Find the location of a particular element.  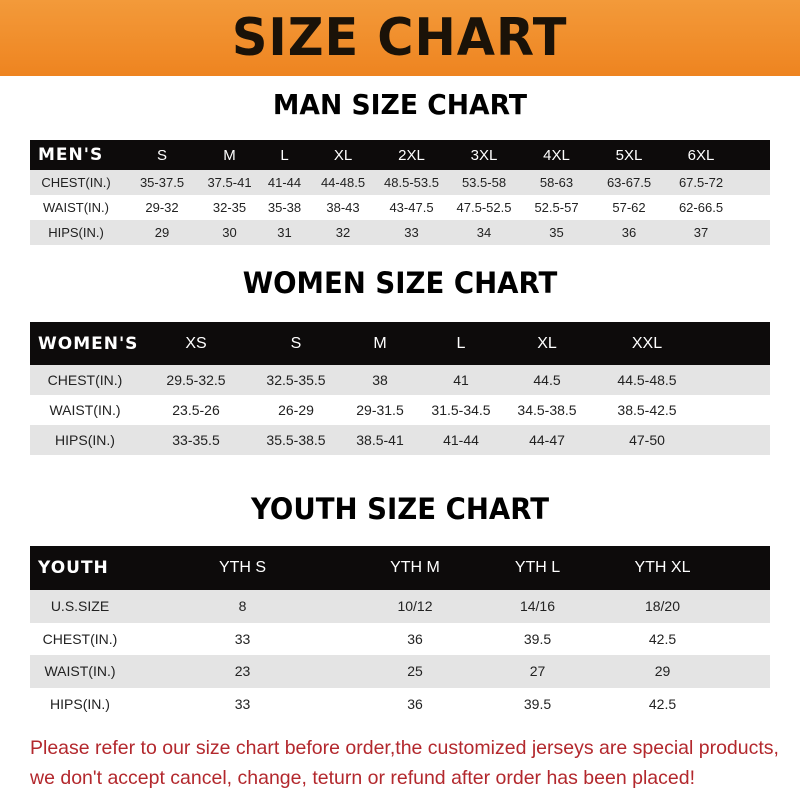

table-cell: 29.5-32.5 is located at coordinates (196, 380).